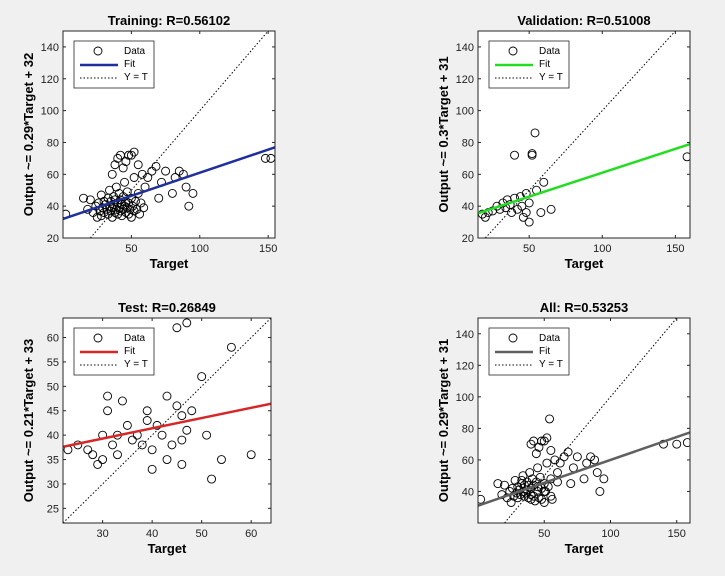 This screenshot has width=725, height=576. Describe the element at coordinates (167, 307) in the screenshot. I see `plot-title: Test: R=0.26849` at that location.